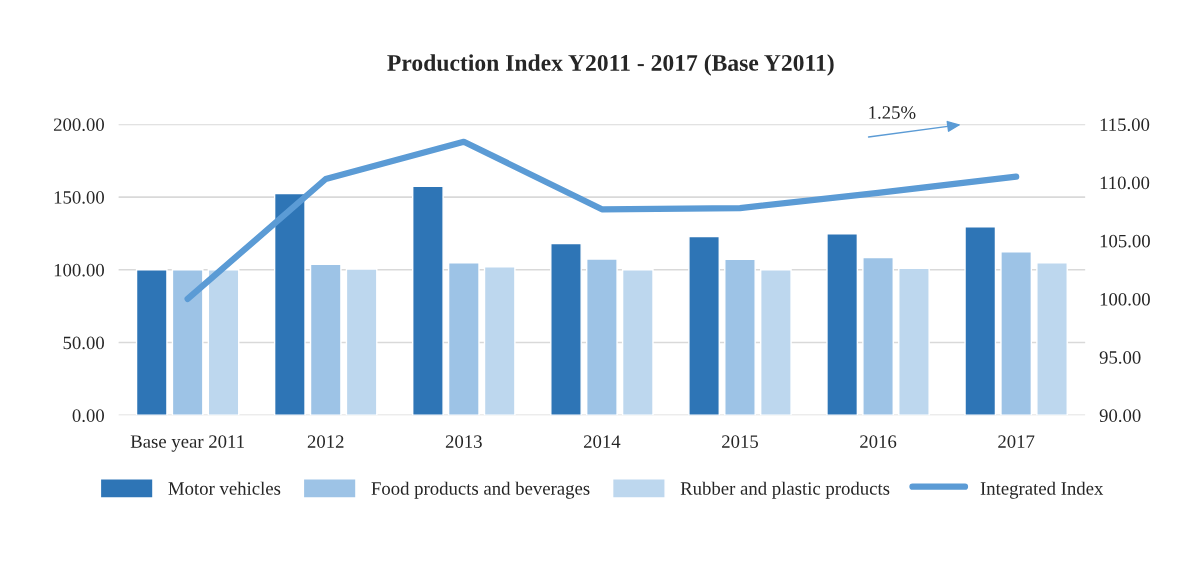  What do you see at coordinates (83, 343) in the screenshot?
I see `y-tick-label: 50.00` at bounding box center [83, 343].